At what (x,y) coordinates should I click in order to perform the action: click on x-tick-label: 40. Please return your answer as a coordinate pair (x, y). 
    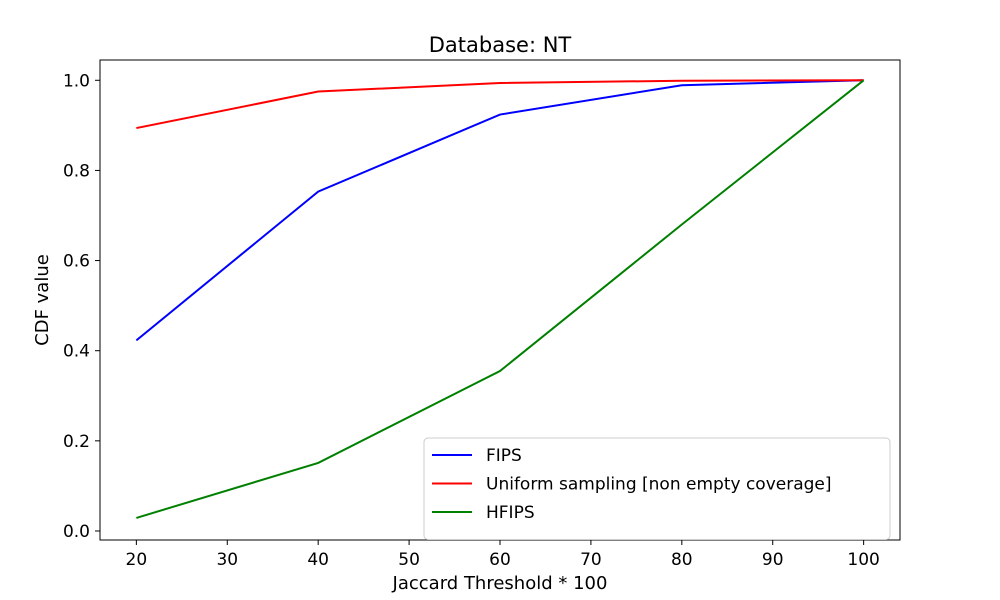
    Looking at the image, I should click on (318, 560).